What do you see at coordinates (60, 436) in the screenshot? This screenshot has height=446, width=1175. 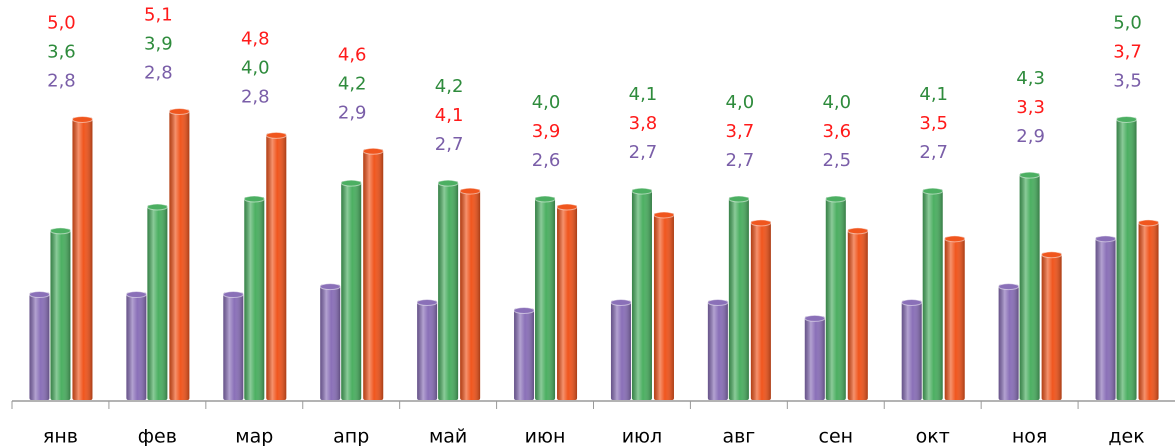 I see `x-tick-label: янв` at bounding box center [60, 436].